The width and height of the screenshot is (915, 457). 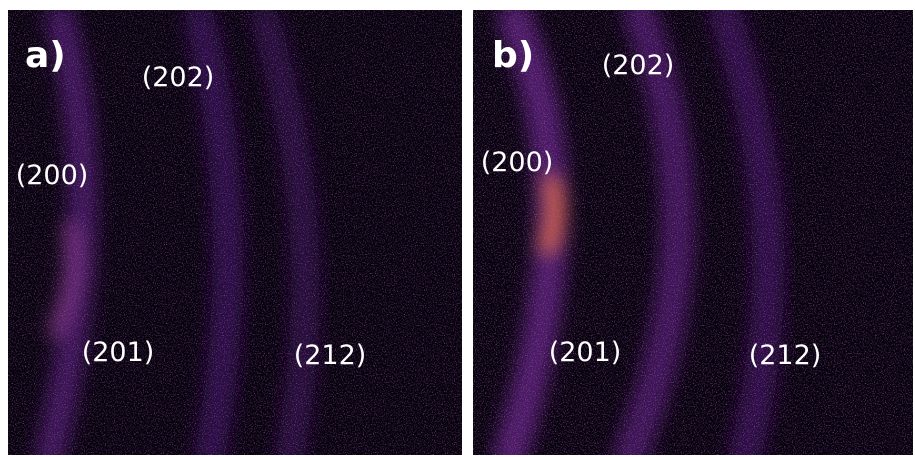 What do you see at coordinates (45, 55) in the screenshot?
I see `panel-label: a)` at bounding box center [45, 55].